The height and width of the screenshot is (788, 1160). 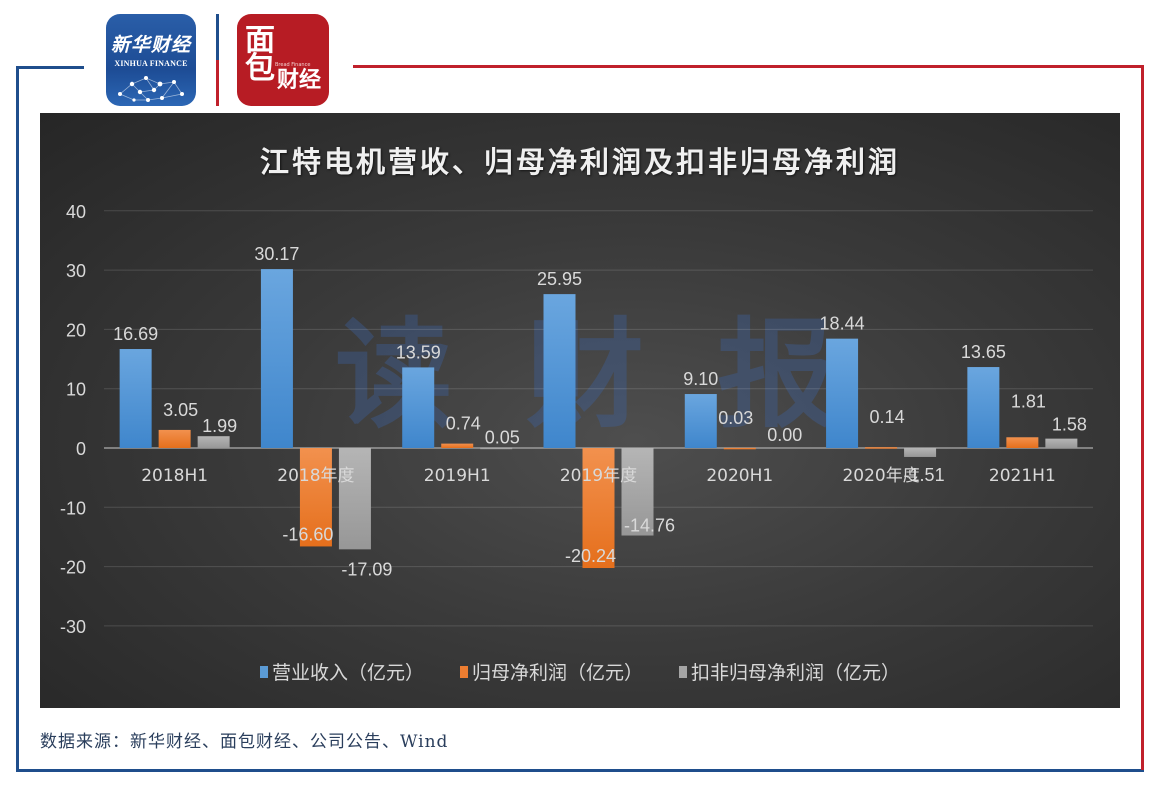 What do you see at coordinates (463, 424) in the screenshot?
I see `data-label: 0.74` at bounding box center [463, 424].